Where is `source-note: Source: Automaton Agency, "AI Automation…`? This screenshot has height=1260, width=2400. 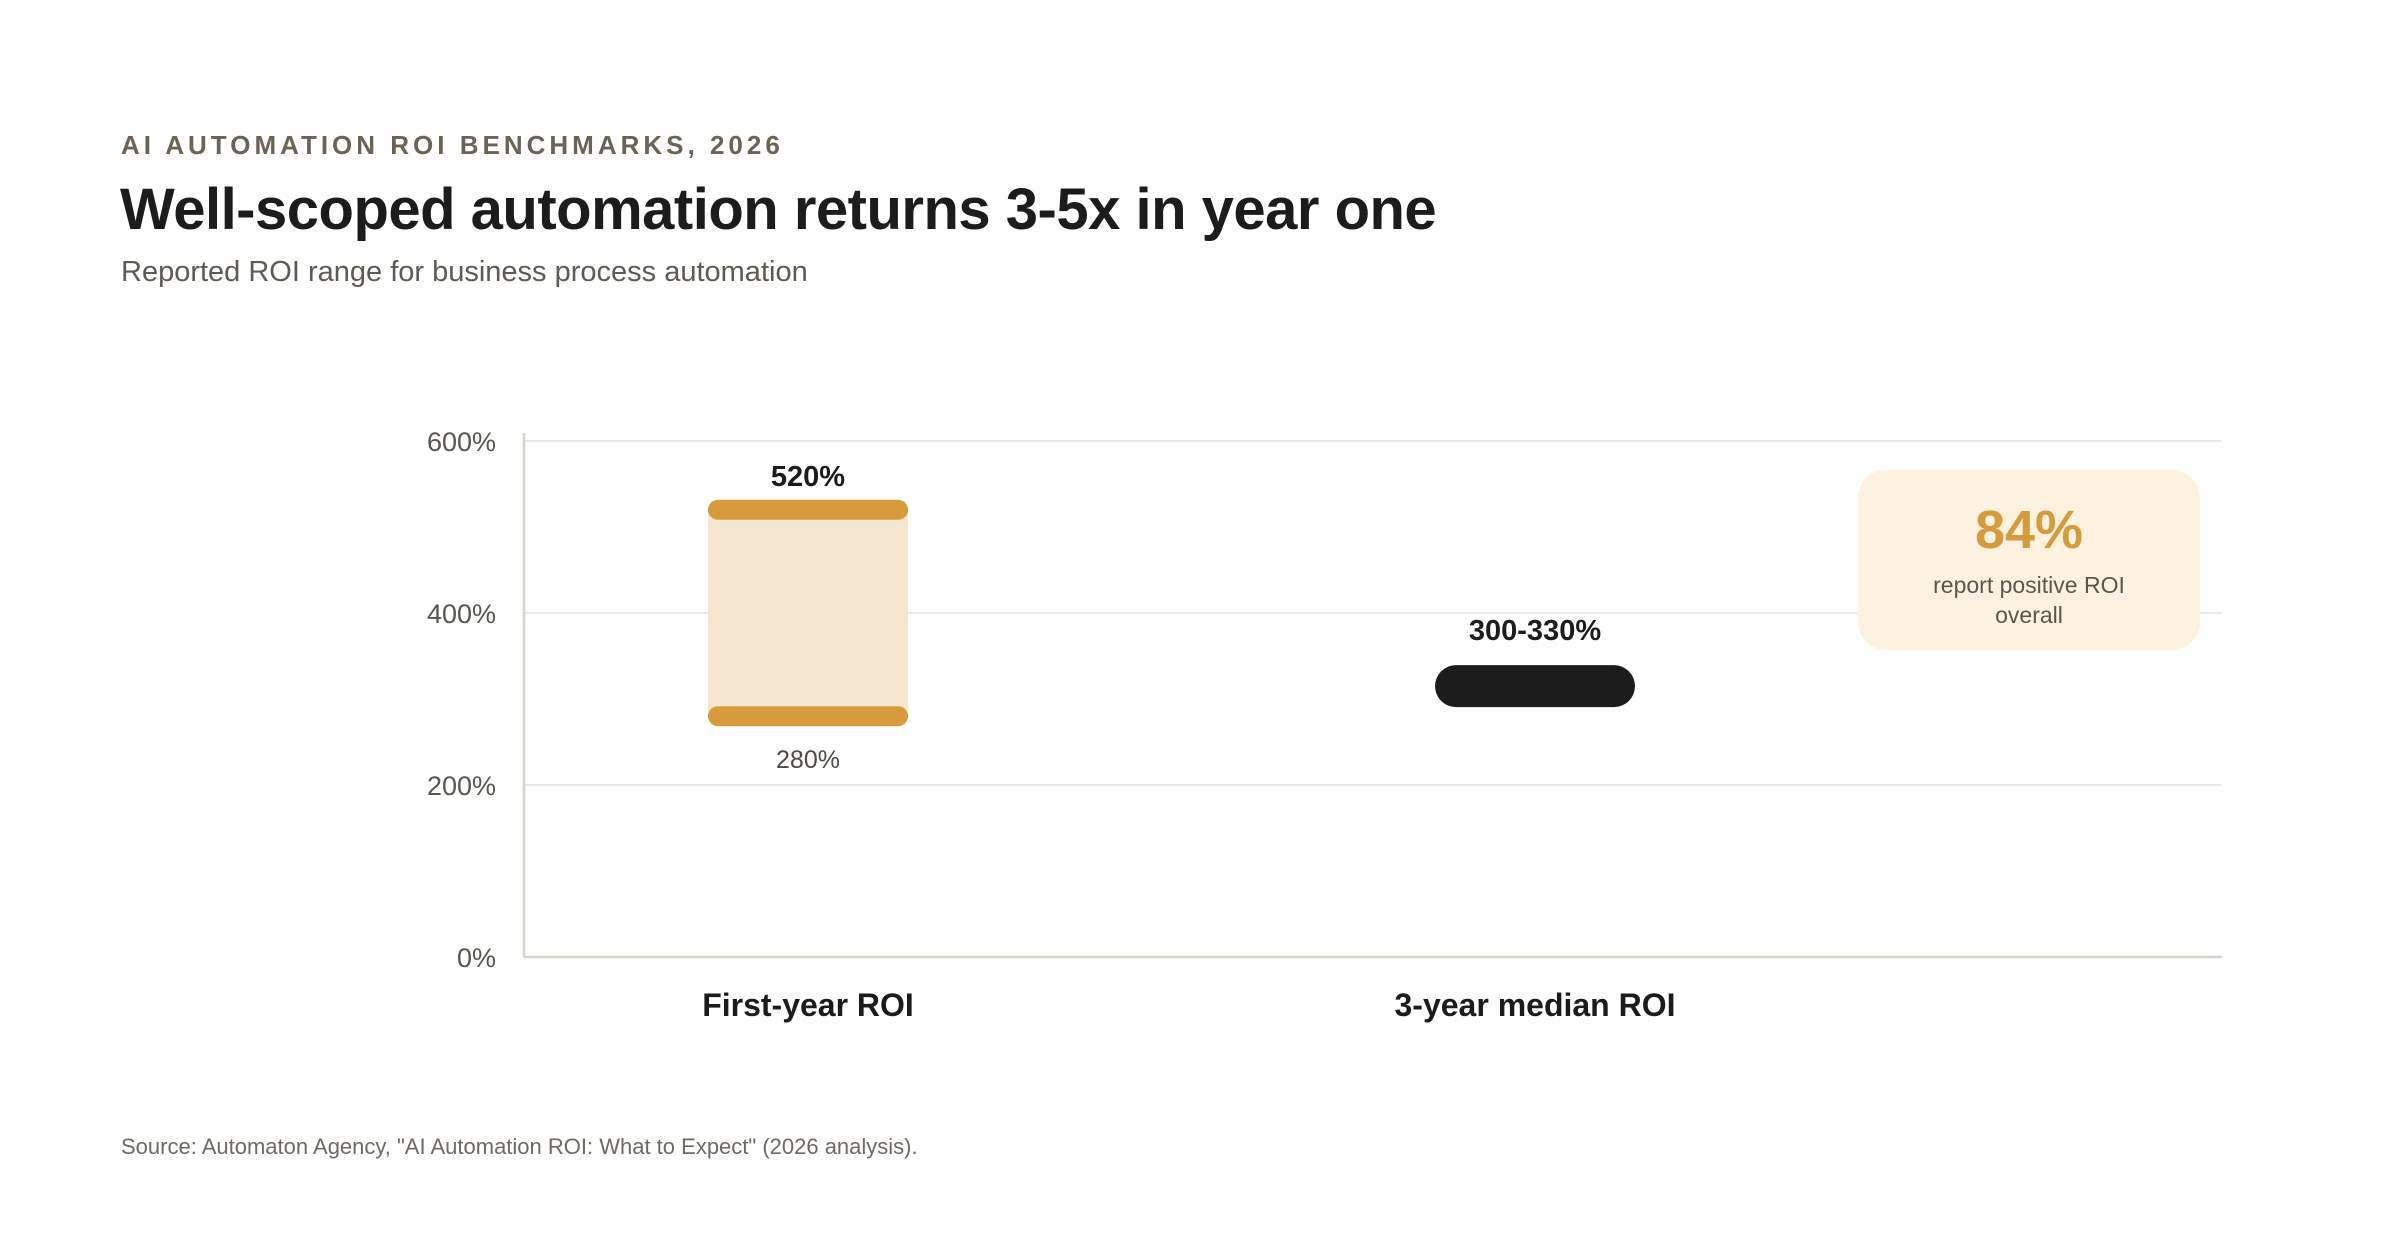
source-note: Source: Automaton Agency, "AI Automation… is located at coordinates (519, 1146).